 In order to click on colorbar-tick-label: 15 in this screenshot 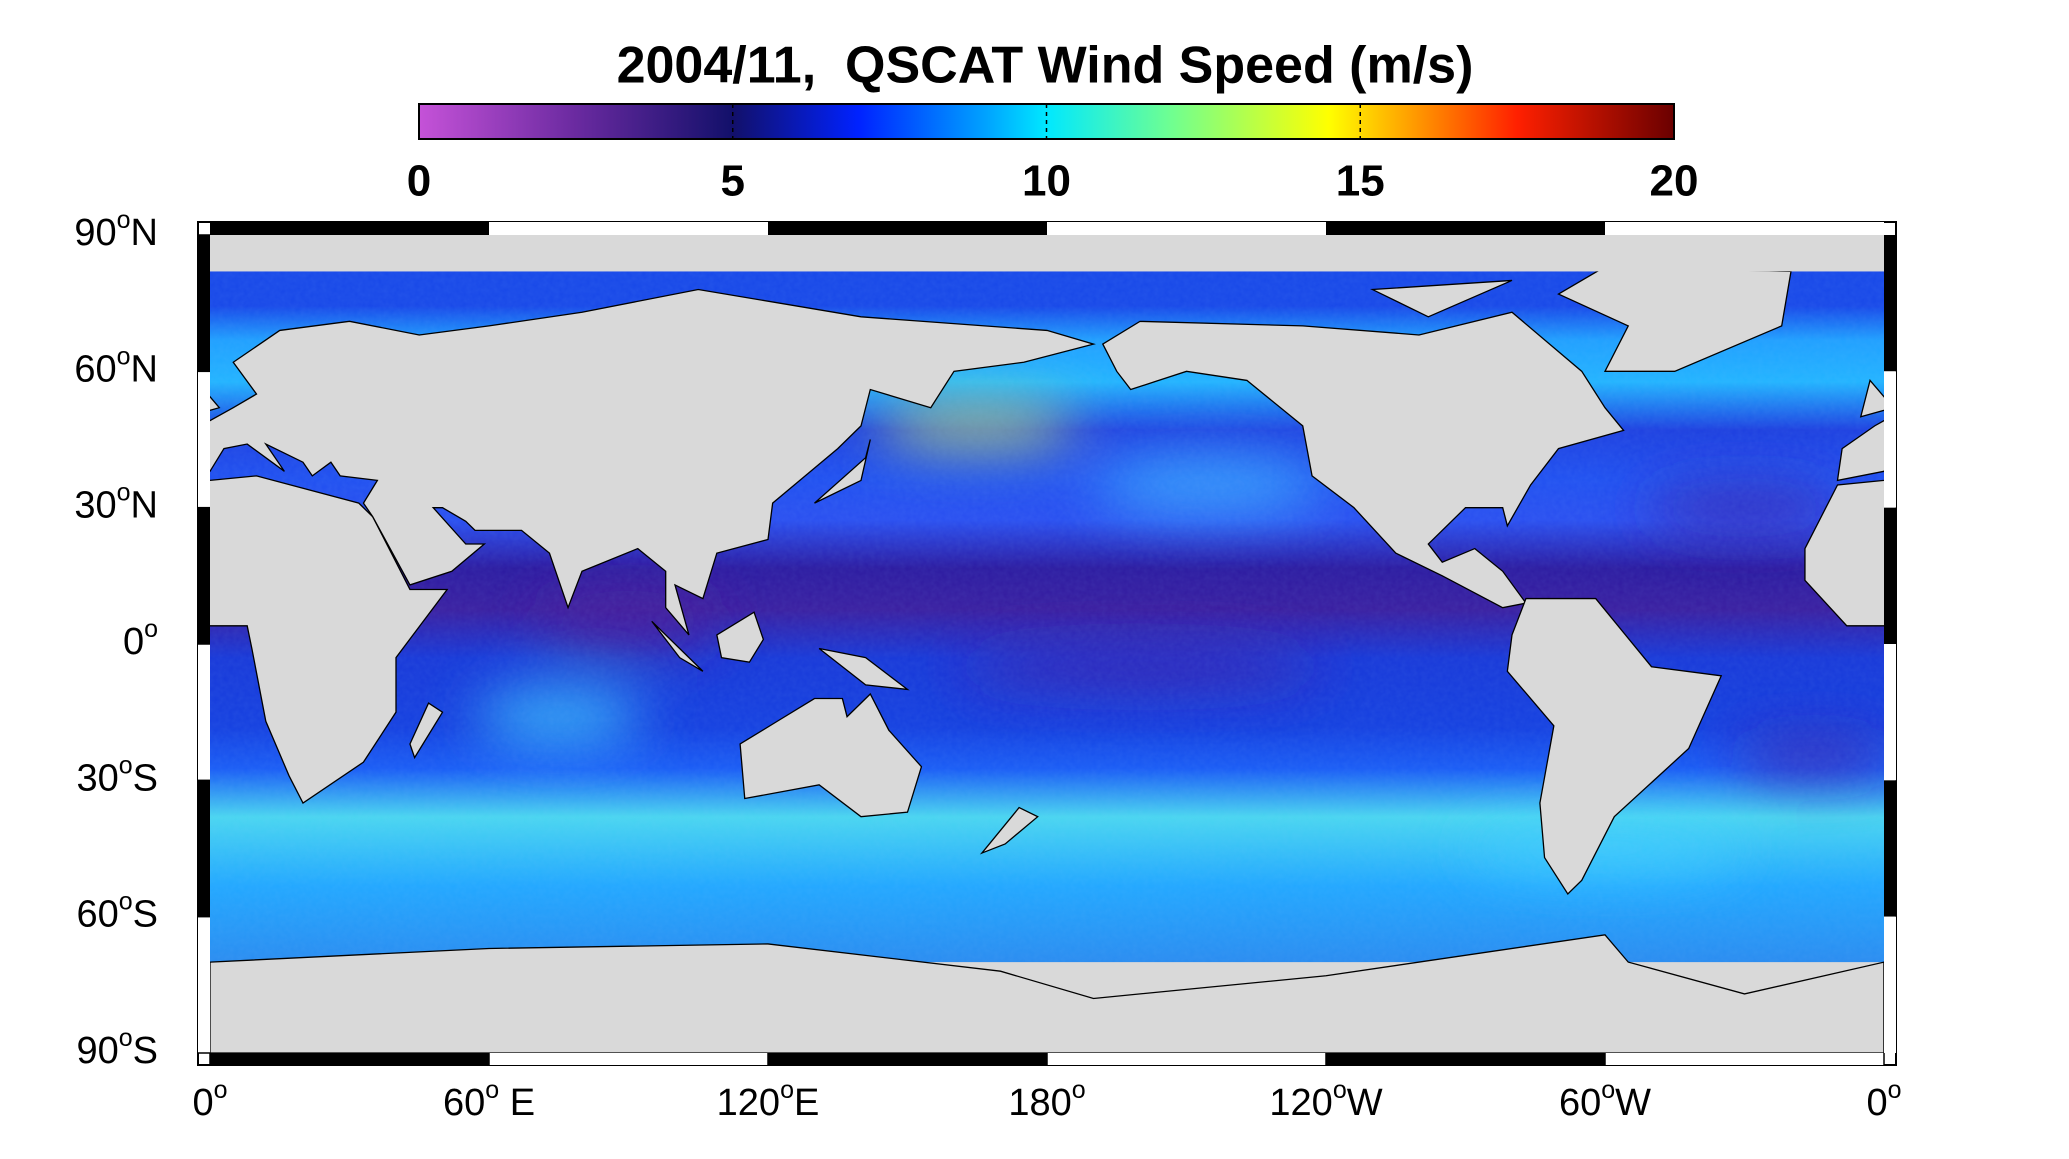, I will do `click(1360, 181)`.